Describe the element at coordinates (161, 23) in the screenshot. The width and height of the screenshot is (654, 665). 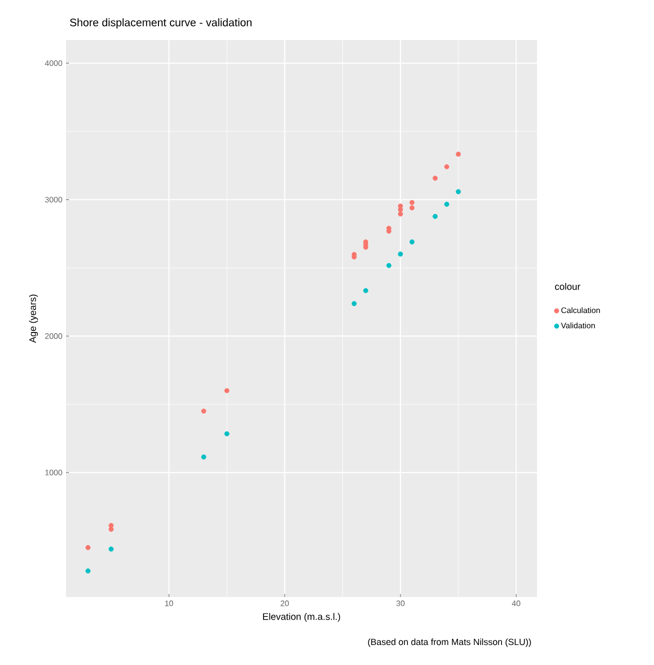
I see `chart-title: Shore displacement curve - validation` at that location.